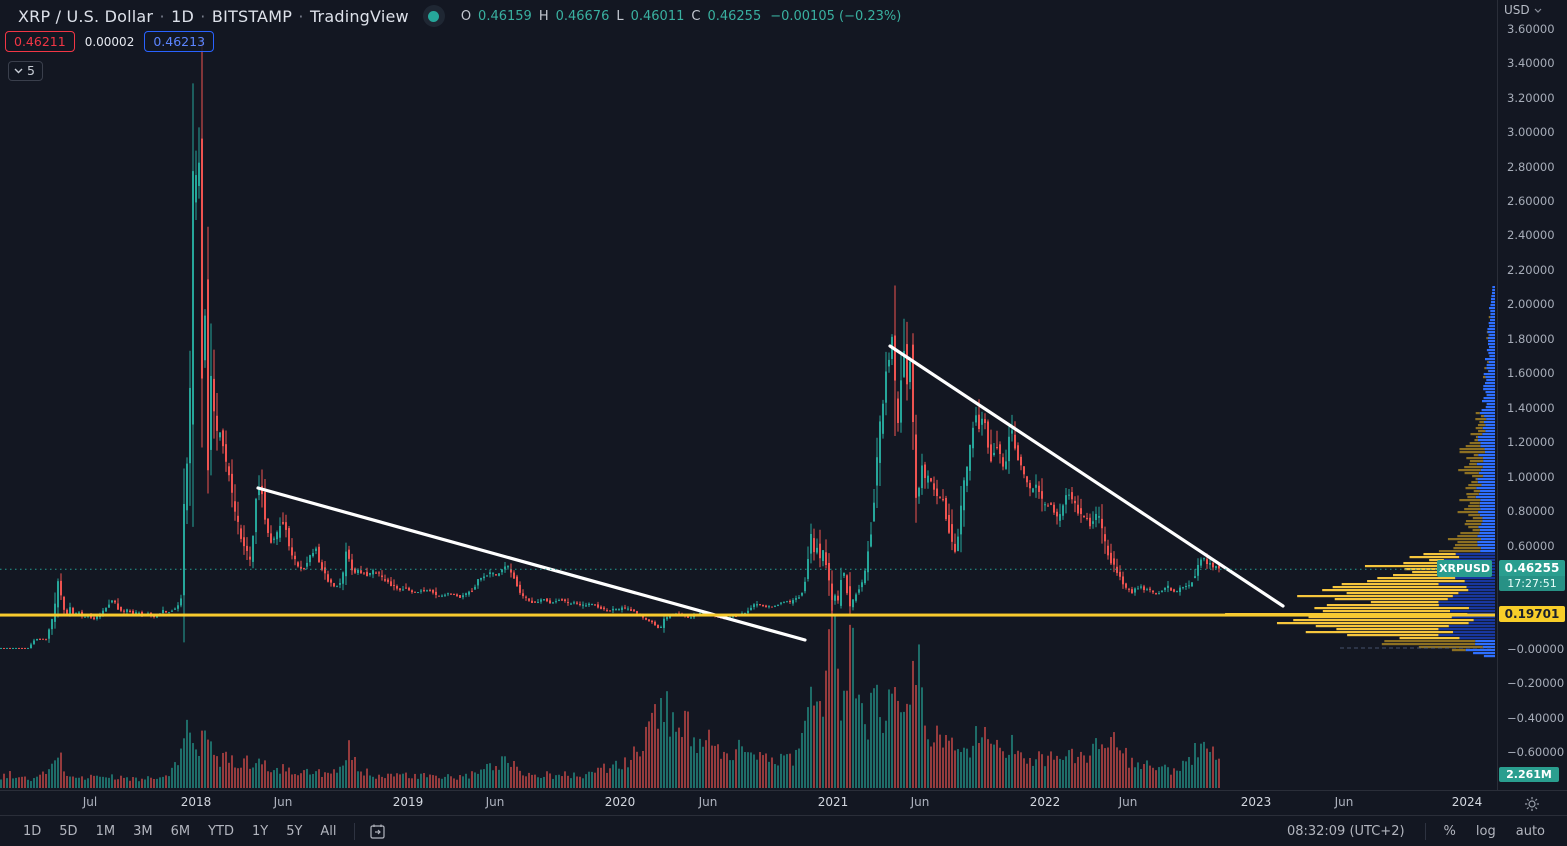 The image size is (1567, 846). What do you see at coordinates (1531, 63) in the screenshot?
I see `price-tick-label: 3.40000` at bounding box center [1531, 63].